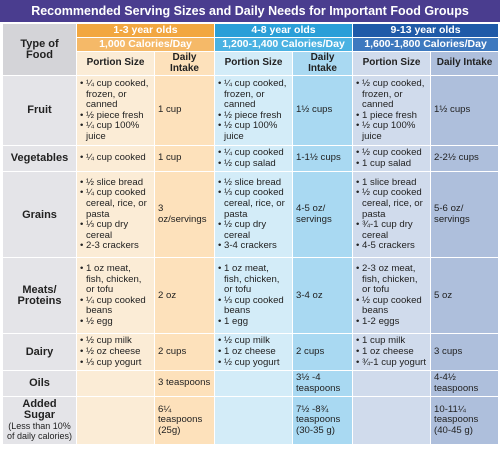  Describe the element at coordinates (391, 164) in the screenshot. I see `list-item: 1 cup salad` at that location.